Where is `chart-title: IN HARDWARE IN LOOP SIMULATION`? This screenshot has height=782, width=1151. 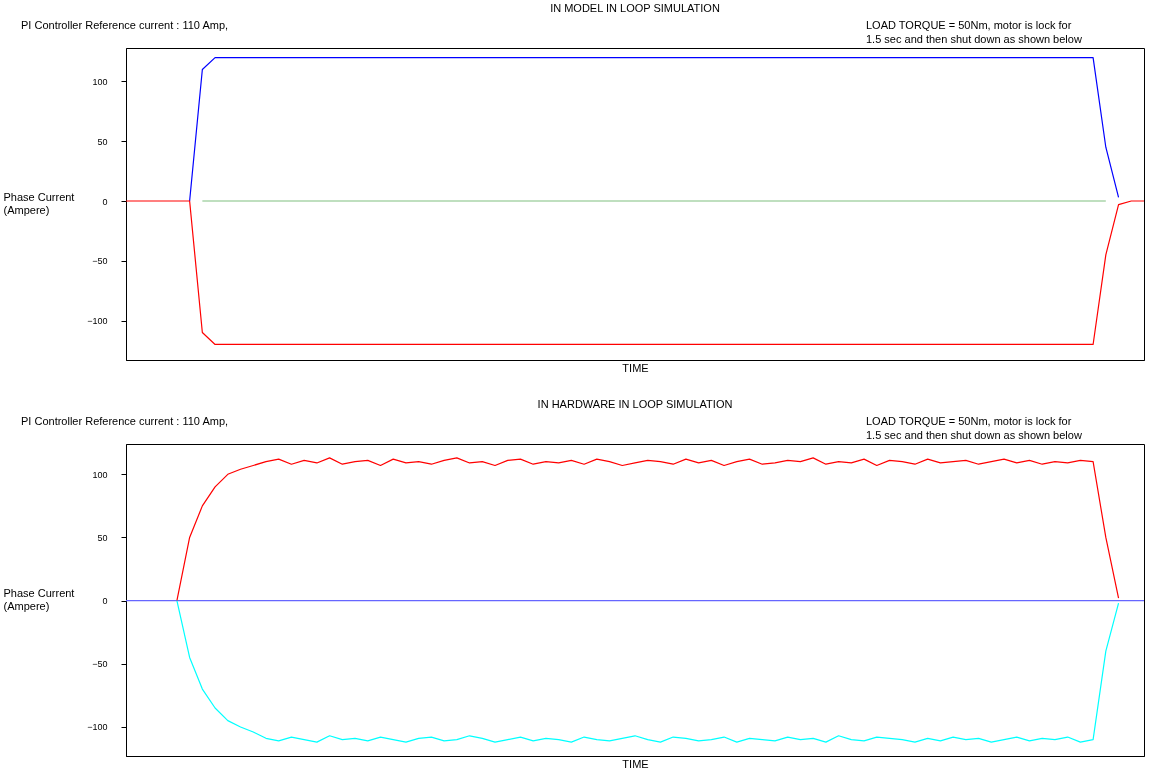
chart-title: IN HARDWARE IN LOOP SIMULATION is located at coordinates (635, 404).